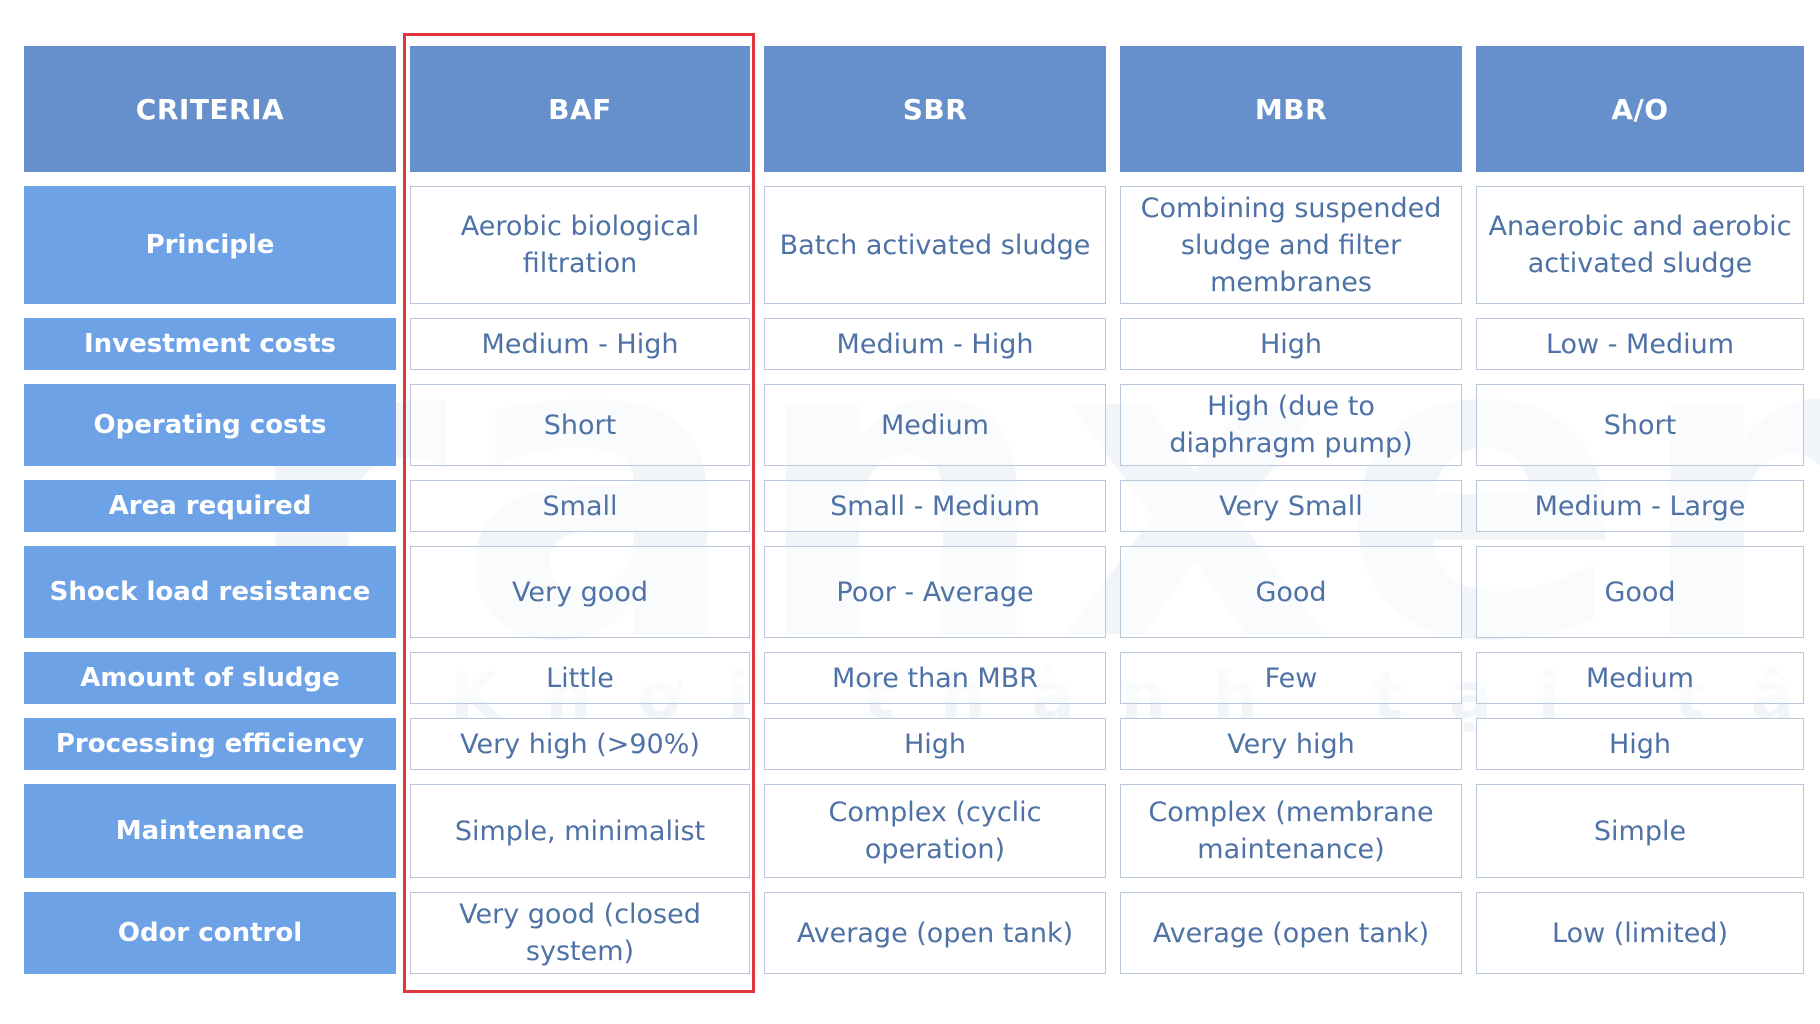  Describe the element at coordinates (580, 245) in the screenshot. I see `cell-baf: Aerobic biological filtration` at that location.